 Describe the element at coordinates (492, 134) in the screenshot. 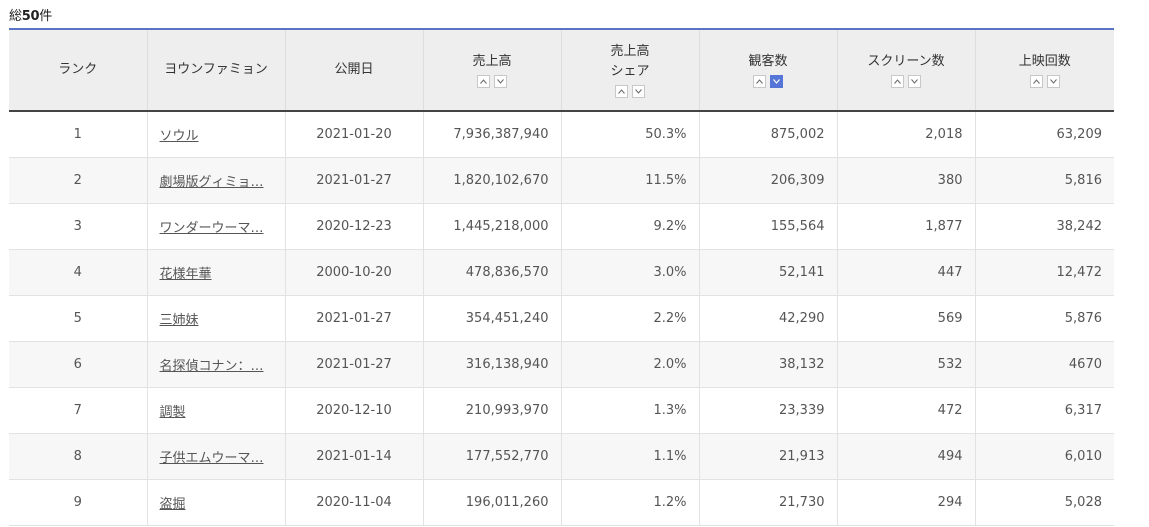

I see `cell-sales: 7,936,387,940` at that location.